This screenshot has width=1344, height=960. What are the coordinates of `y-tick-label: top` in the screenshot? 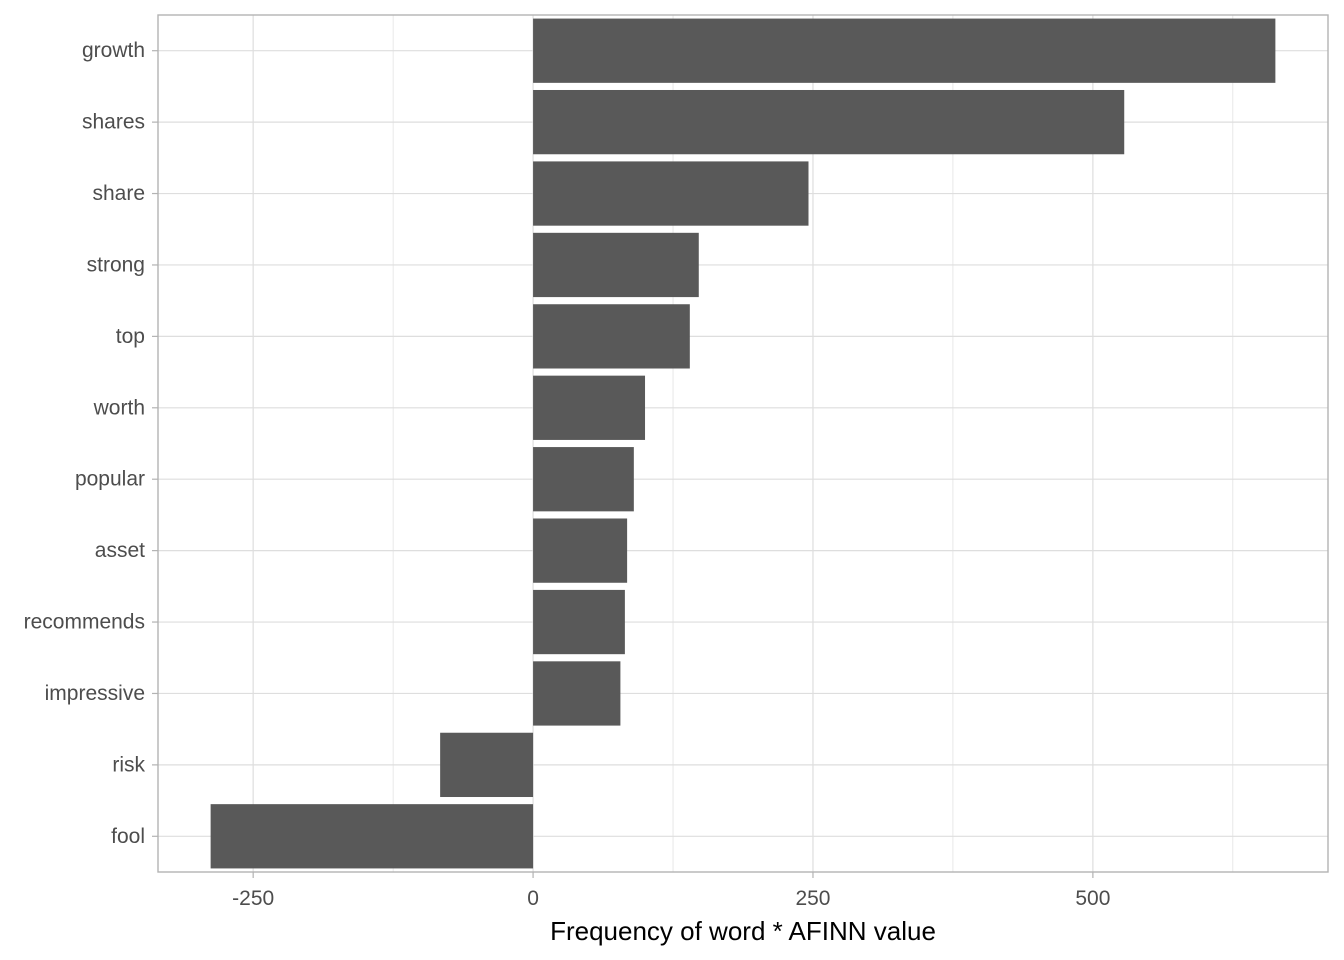 It's located at (130, 336).